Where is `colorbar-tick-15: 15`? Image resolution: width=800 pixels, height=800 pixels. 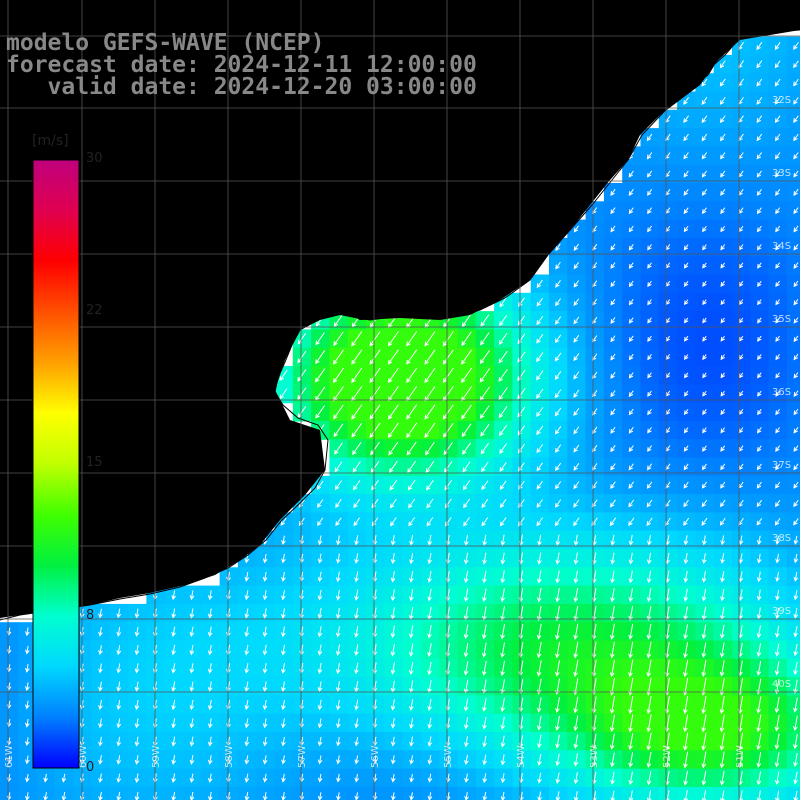 colorbar-tick-15: 15 is located at coordinates (94, 462).